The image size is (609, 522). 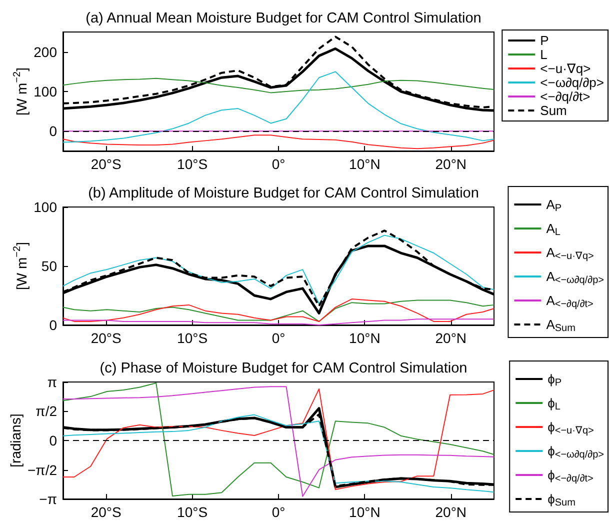 I want to click on legend-label: <−∂q/∂t>, so click(x=565, y=96).